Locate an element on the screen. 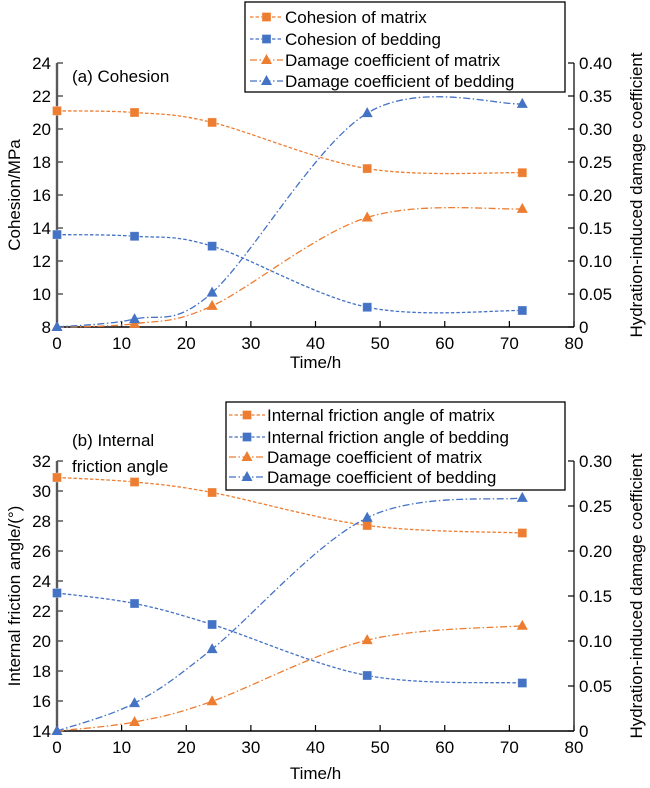 This screenshot has width=650, height=788. y2-tick-label: 0.10 is located at coordinates (595, 261).